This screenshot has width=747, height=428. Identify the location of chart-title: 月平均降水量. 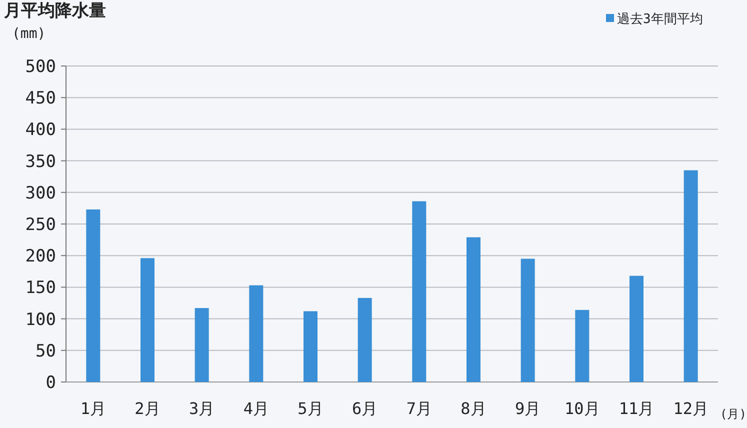
(54, 11).